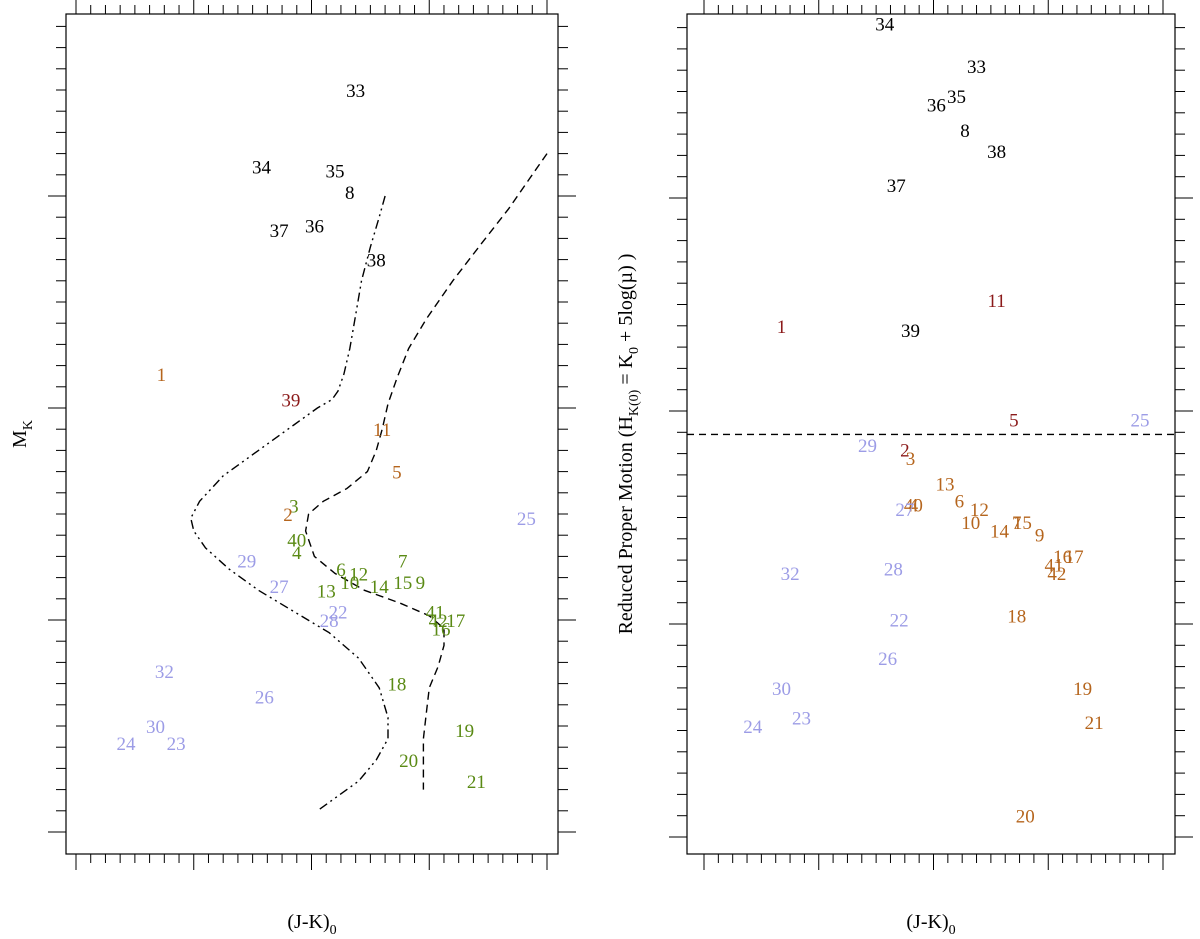 The height and width of the screenshot is (939, 1200). I want to click on y-axis-label-part: K(0), so click(634, 402).